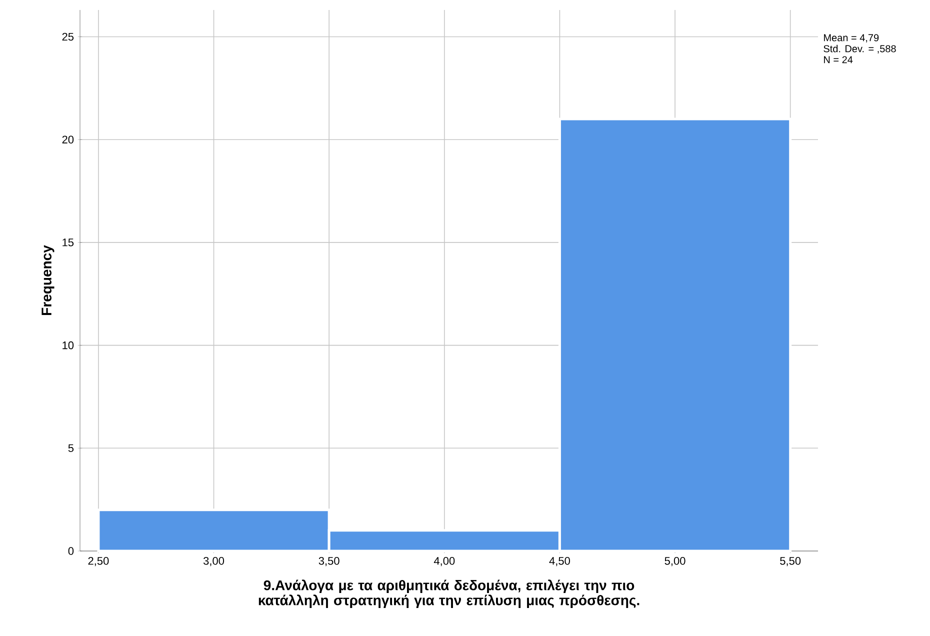 The height and width of the screenshot is (636, 930). I want to click on y-tick-label: 0, so click(71, 551).